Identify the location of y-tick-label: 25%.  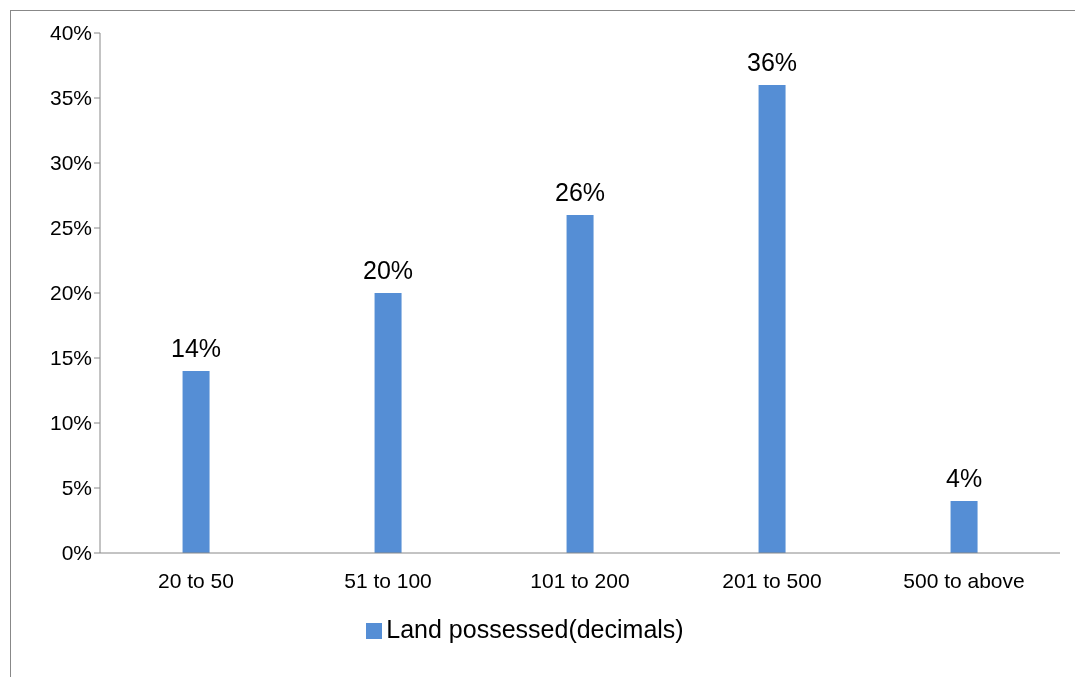
(70, 228).